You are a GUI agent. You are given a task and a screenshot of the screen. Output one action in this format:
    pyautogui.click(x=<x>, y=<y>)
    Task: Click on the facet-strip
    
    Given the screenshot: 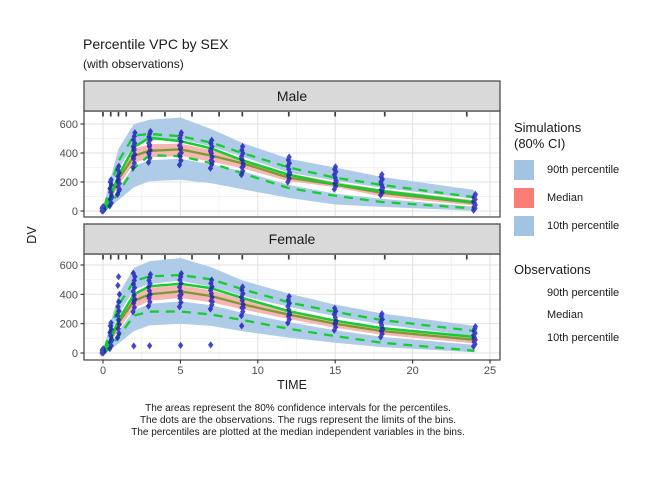 What is the action you would take?
    pyautogui.click(x=292, y=239)
    